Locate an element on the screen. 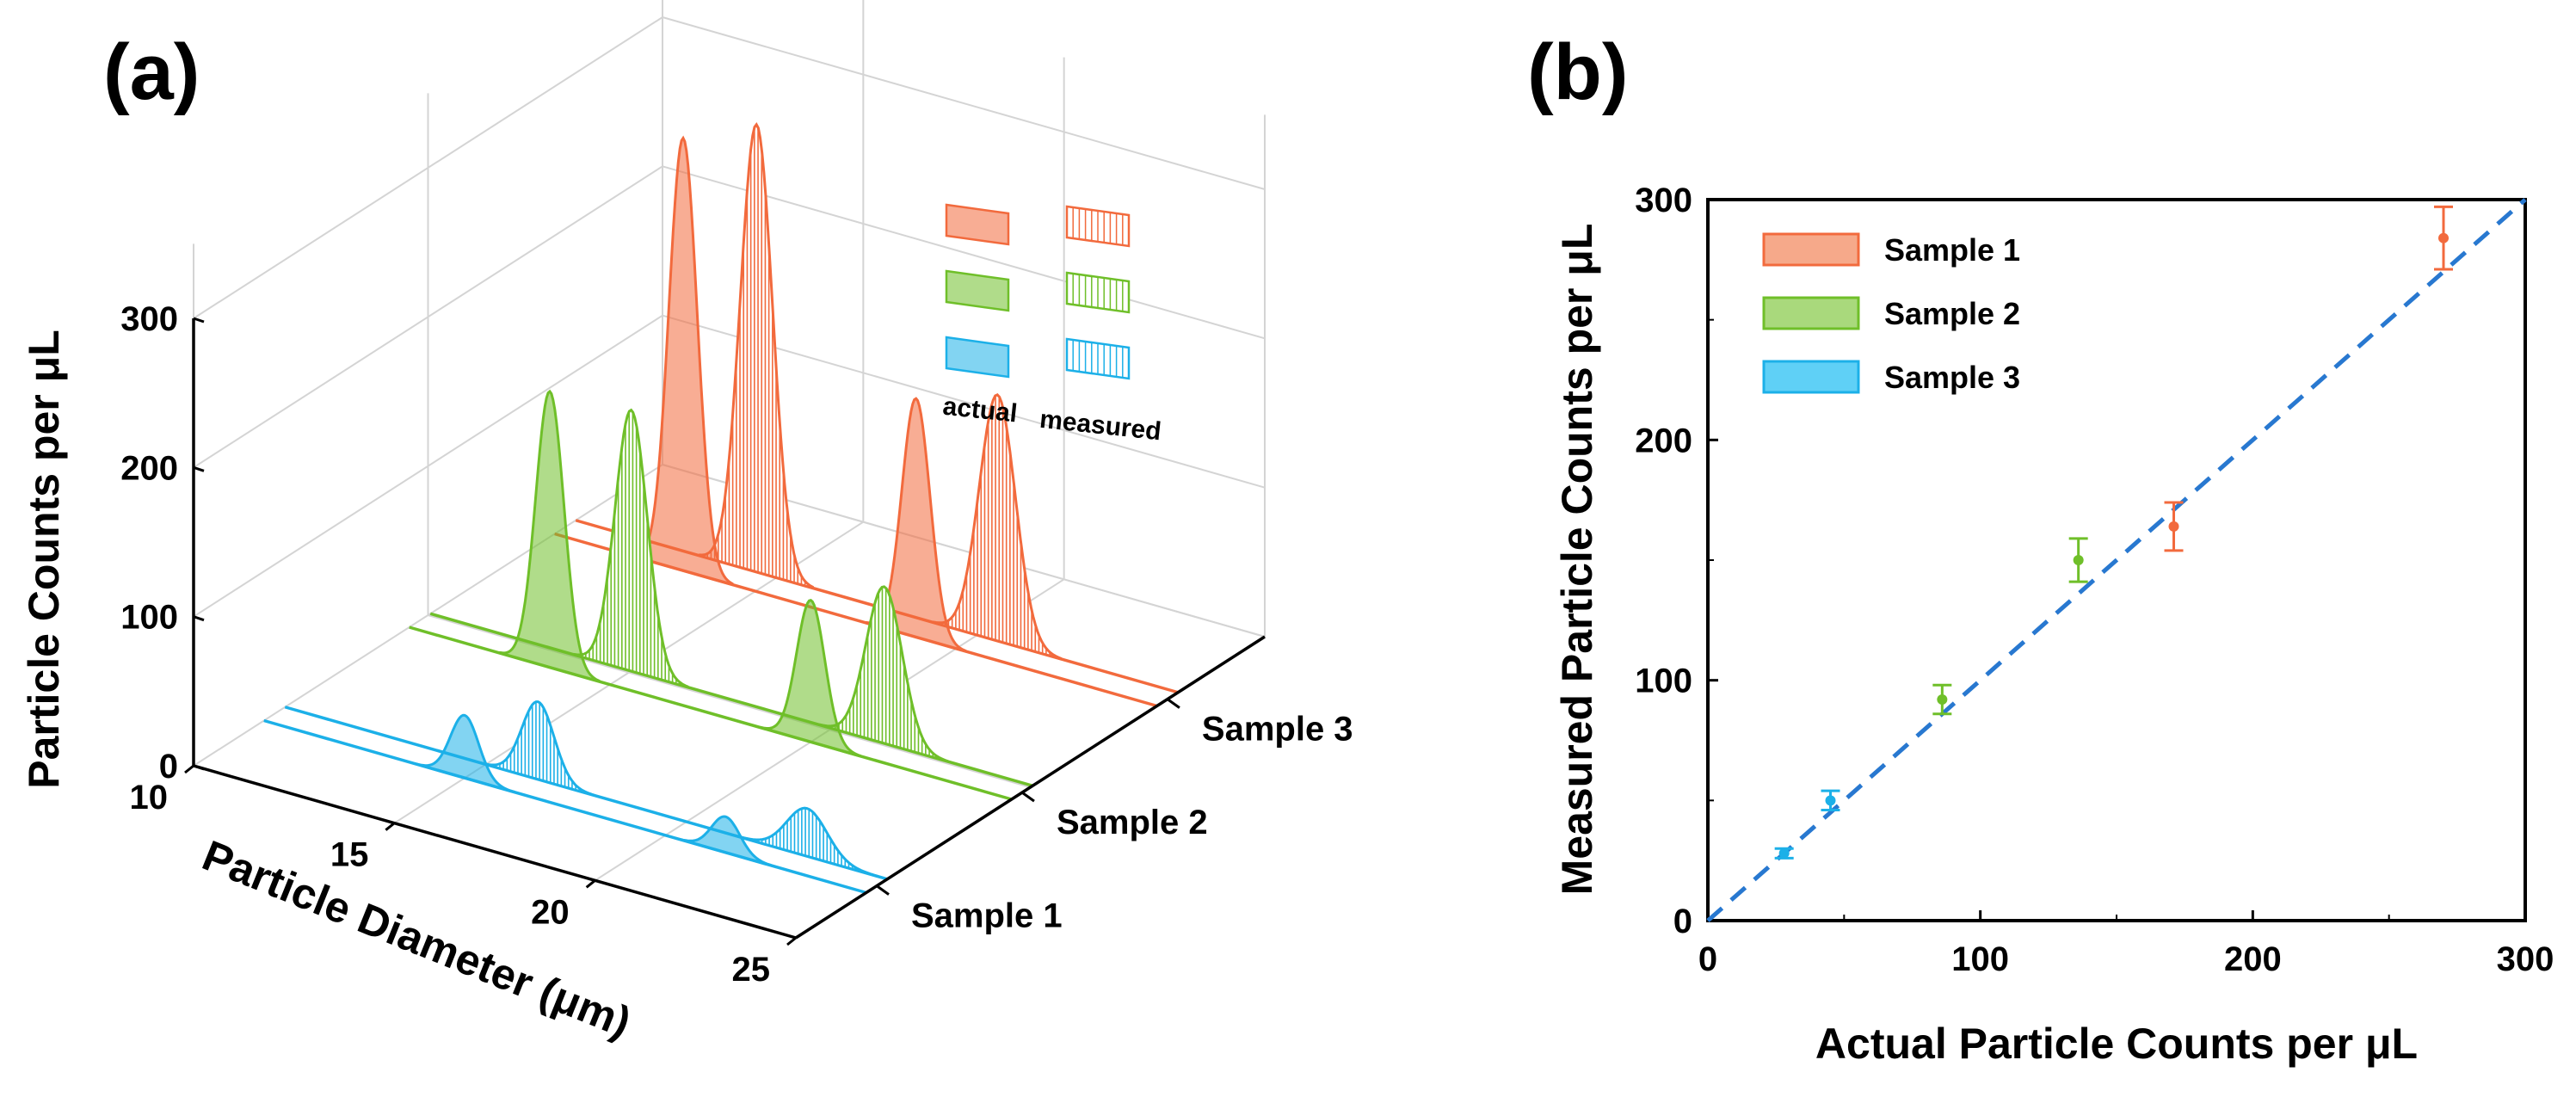 The width and height of the screenshot is (2576, 1097). y-tick-label: 300 is located at coordinates (1663, 200).